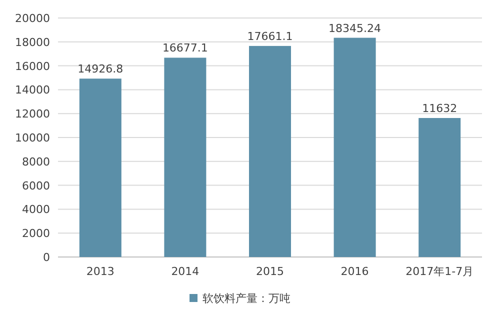 This screenshot has height=331, width=499. What do you see at coordinates (36, 233) in the screenshot?
I see `y-tick-label: 2000` at bounding box center [36, 233].